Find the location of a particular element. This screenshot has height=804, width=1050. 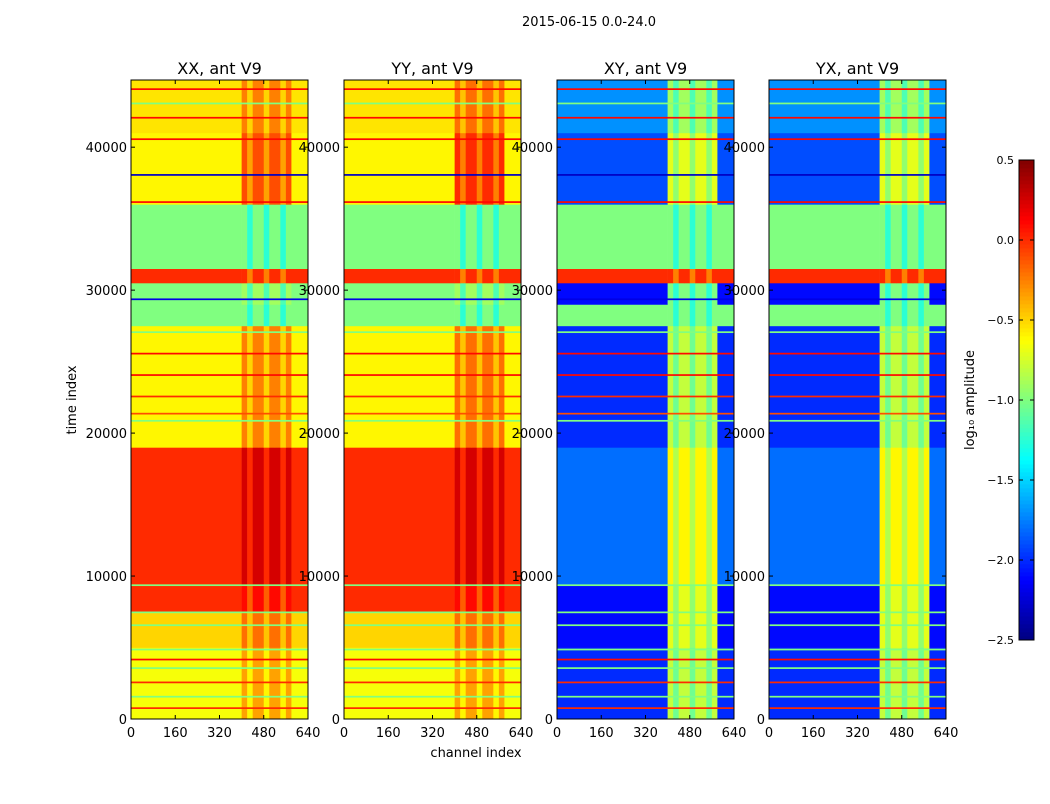

x-tick-label: 0 is located at coordinates (769, 733).